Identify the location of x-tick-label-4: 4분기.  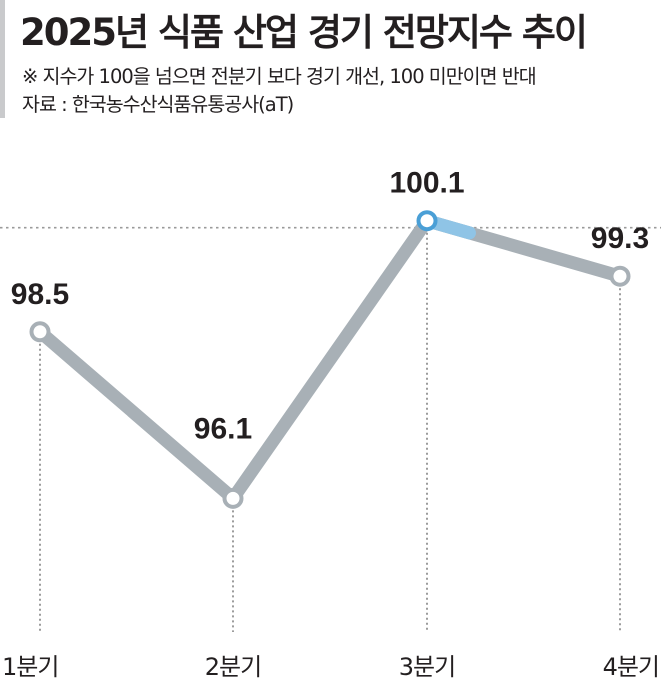
(631, 667).